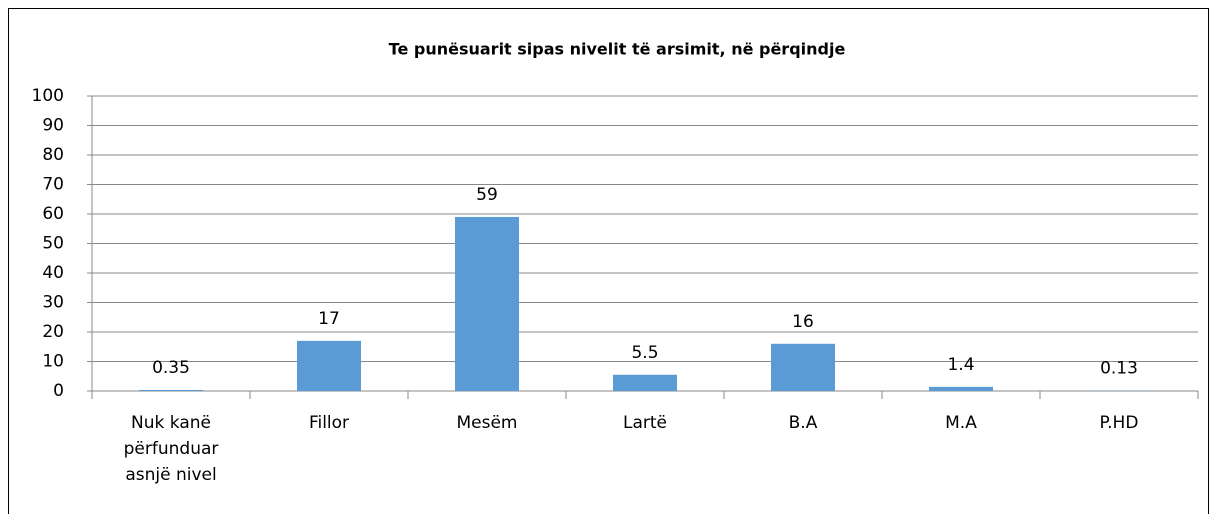  What do you see at coordinates (1119, 369) in the screenshot?
I see `data-label: 0.13` at bounding box center [1119, 369].